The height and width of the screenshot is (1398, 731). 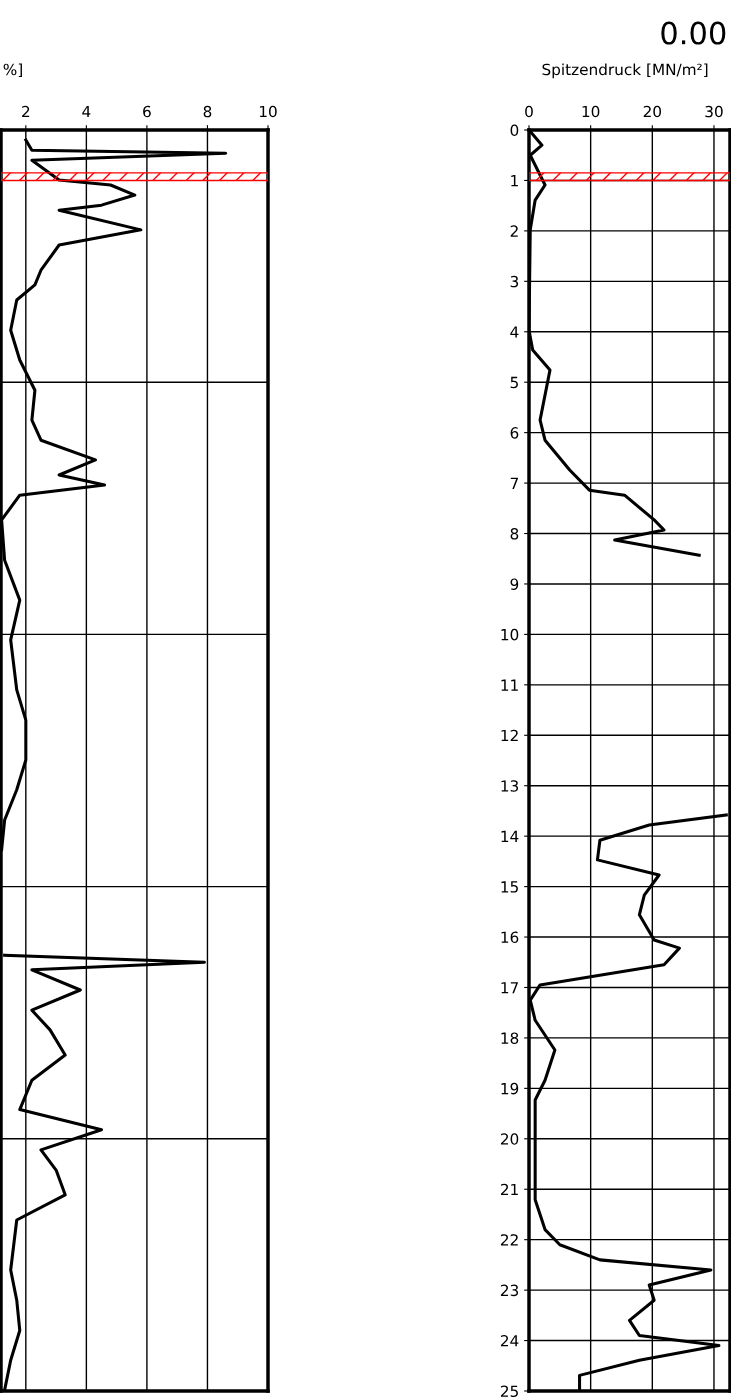 What do you see at coordinates (509, 1391) in the screenshot?
I see `y-tick-label: 25` at bounding box center [509, 1391].